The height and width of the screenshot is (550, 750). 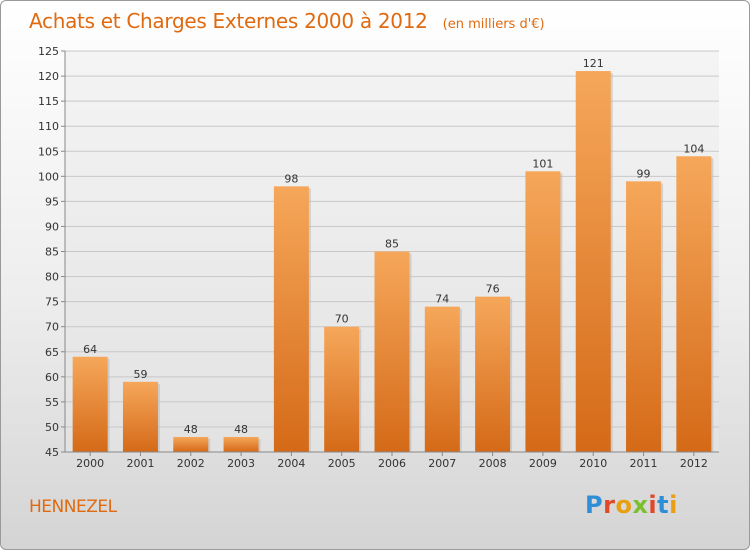 What do you see at coordinates (594, 505) in the screenshot?
I see `logo-letter: P` at bounding box center [594, 505].